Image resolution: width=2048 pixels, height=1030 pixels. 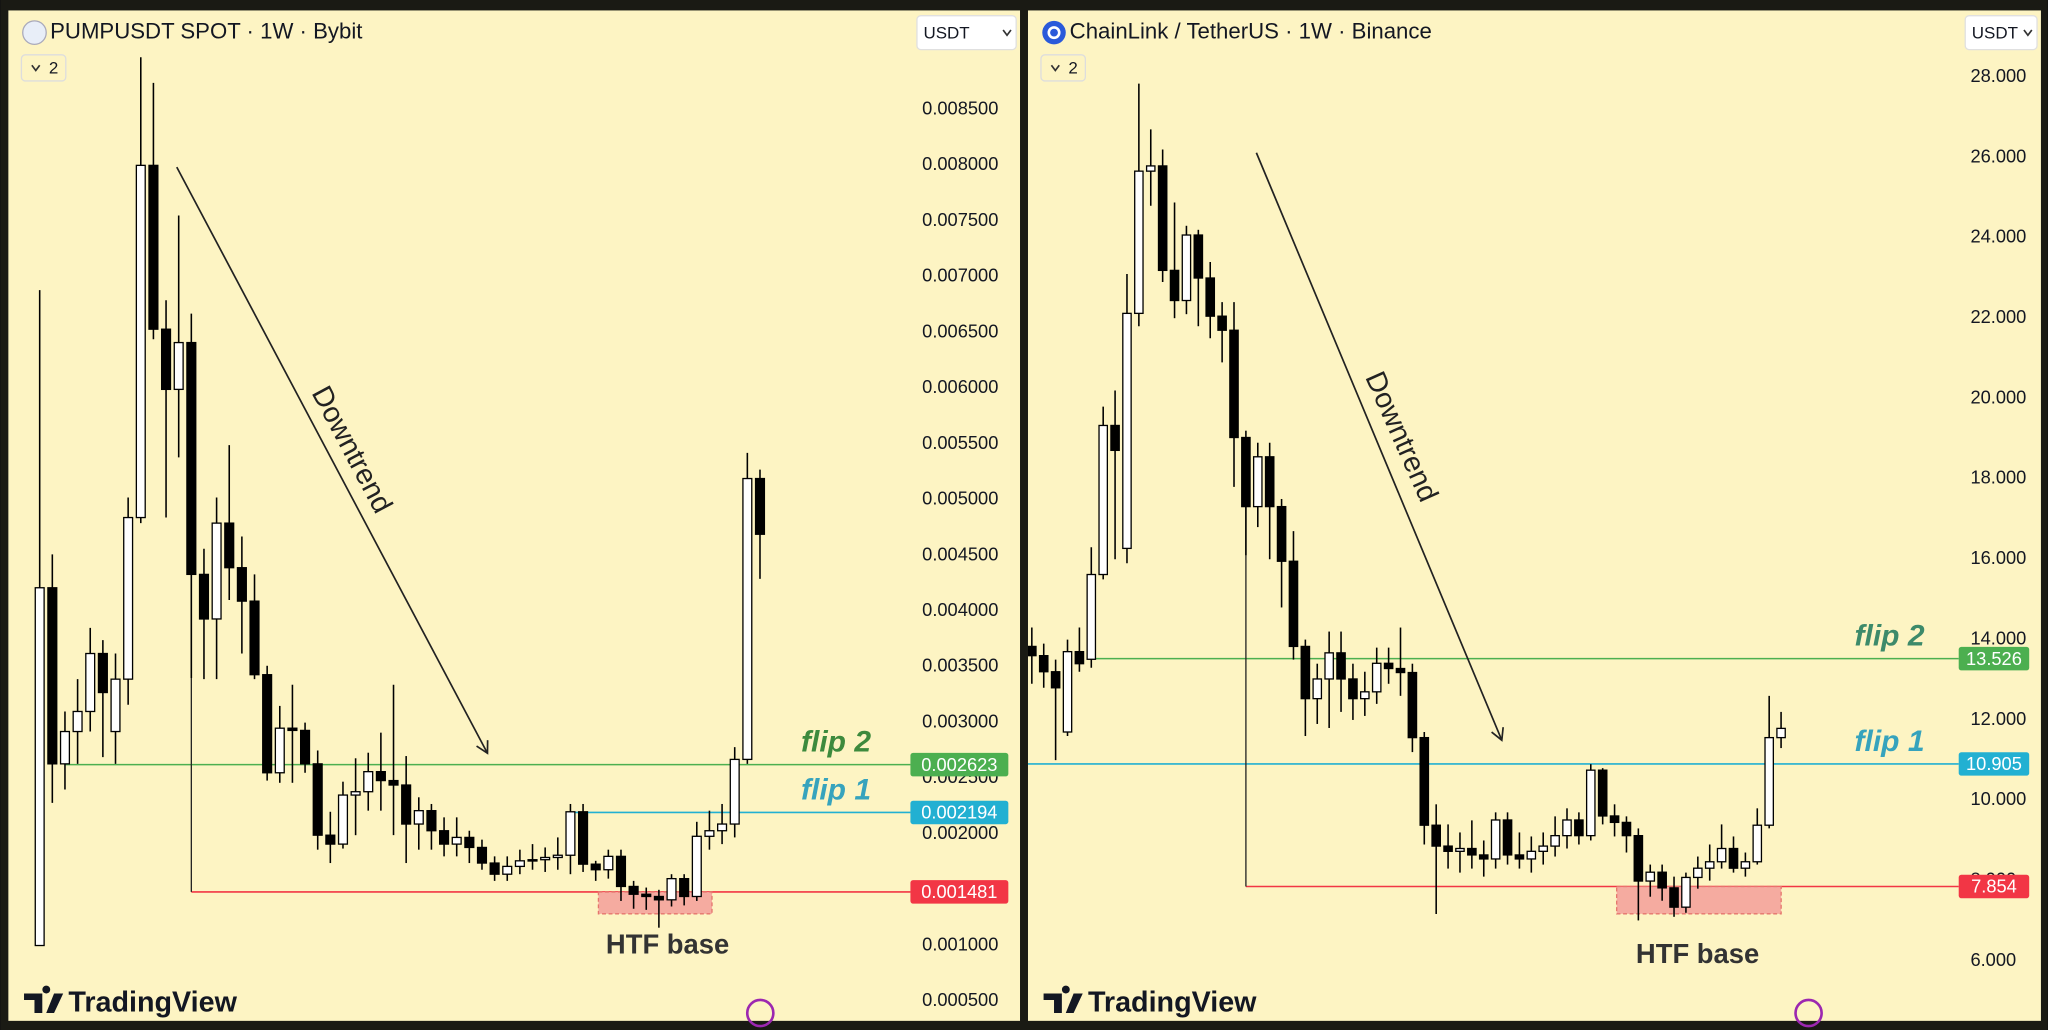 I want to click on y-tick-label: 0.005500, so click(x=960, y=442).